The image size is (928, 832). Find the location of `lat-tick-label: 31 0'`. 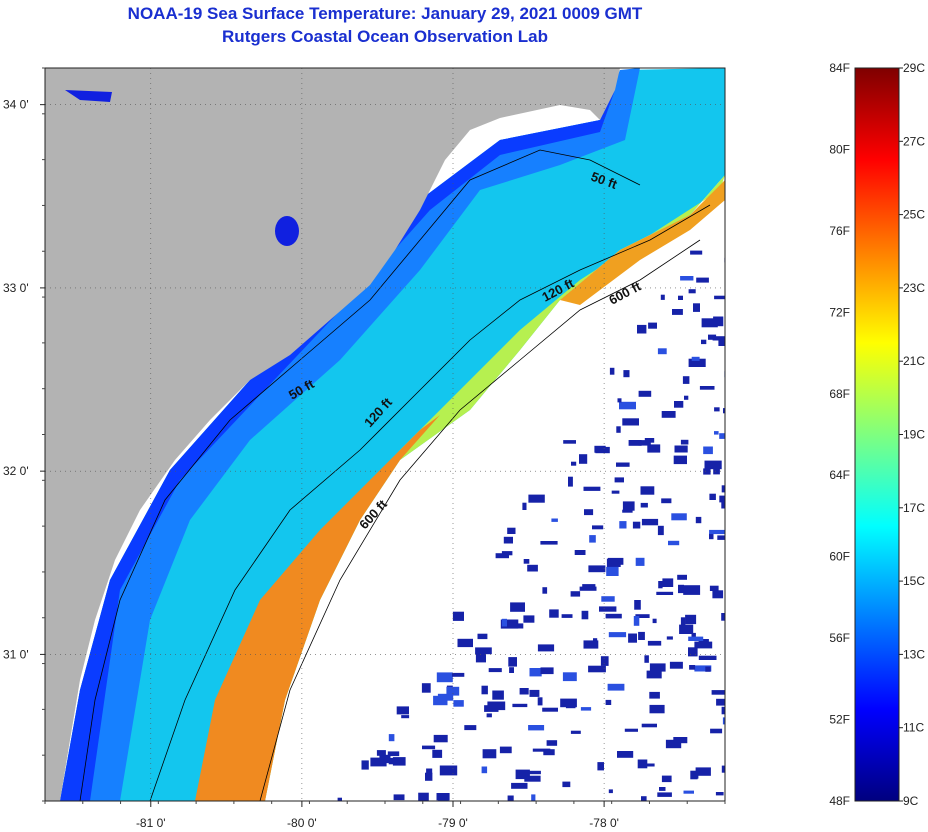

lat-tick-label: 31 0' is located at coordinates (16, 654).